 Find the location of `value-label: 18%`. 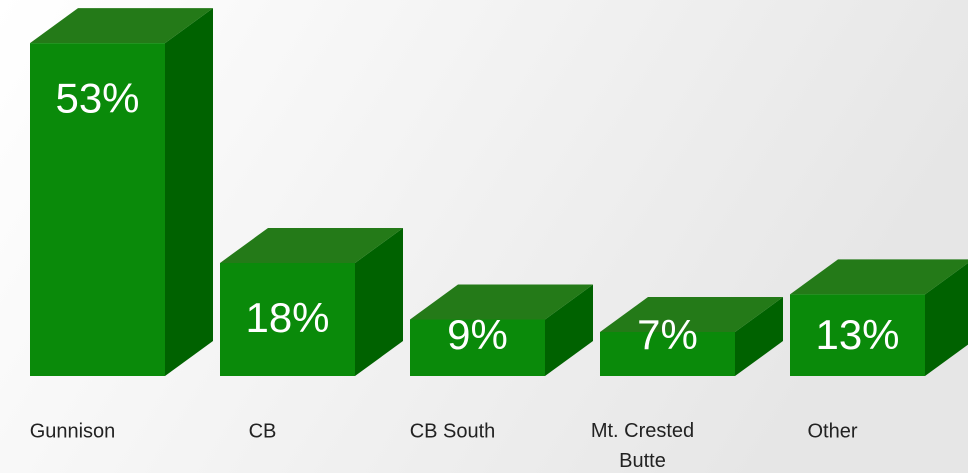

value-label: 18% is located at coordinates (287, 317).